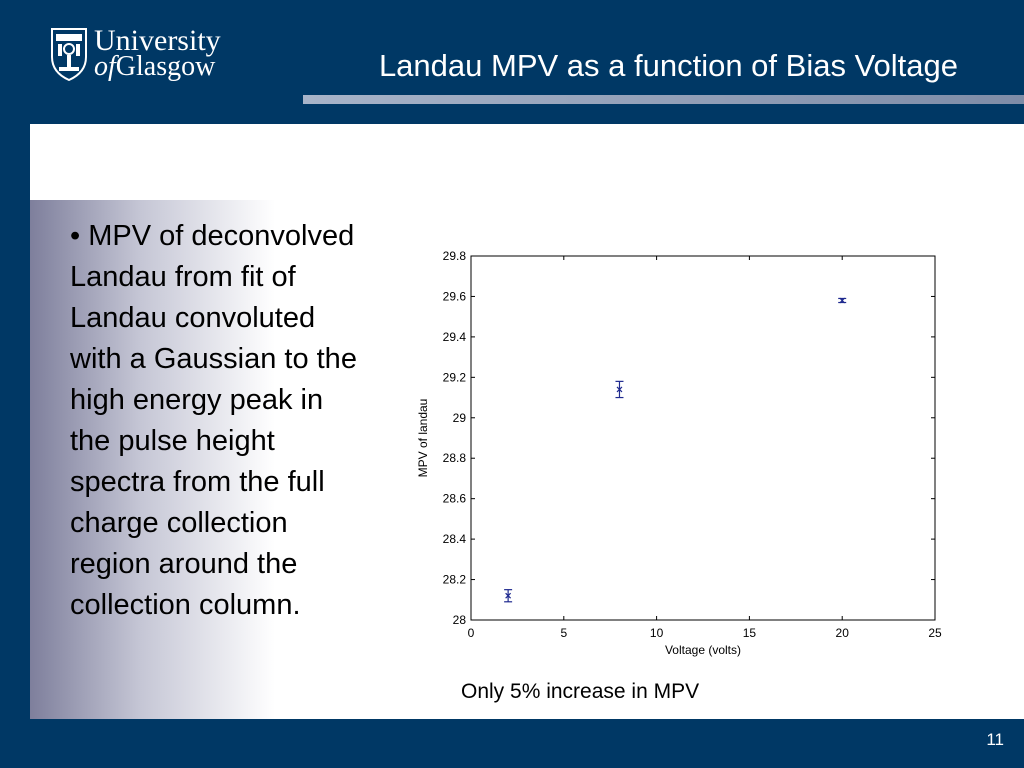 The width and height of the screenshot is (1024, 768). Describe the element at coordinates (995, 739) in the screenshot. I see `page-number: 11` at that location.